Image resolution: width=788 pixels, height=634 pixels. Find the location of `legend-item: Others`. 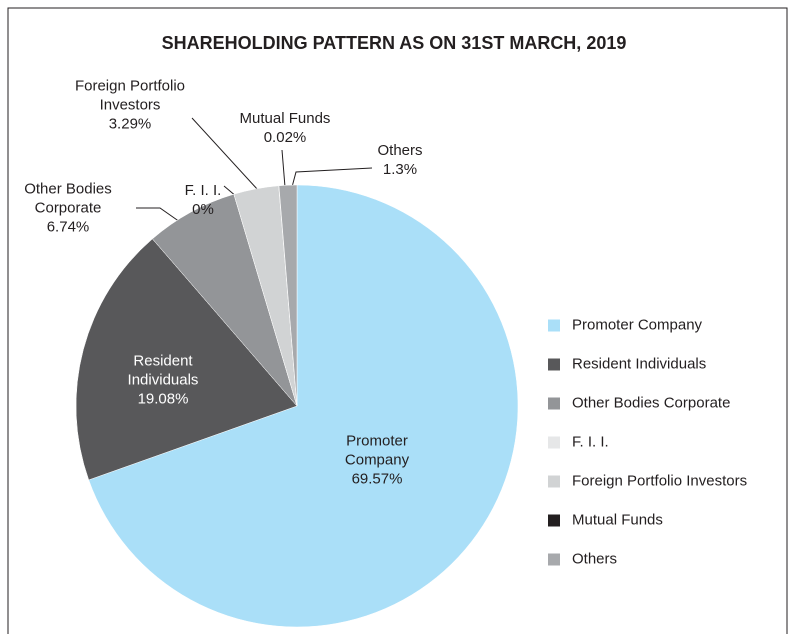

legend-item: Others is located at coordinates (582, 559).